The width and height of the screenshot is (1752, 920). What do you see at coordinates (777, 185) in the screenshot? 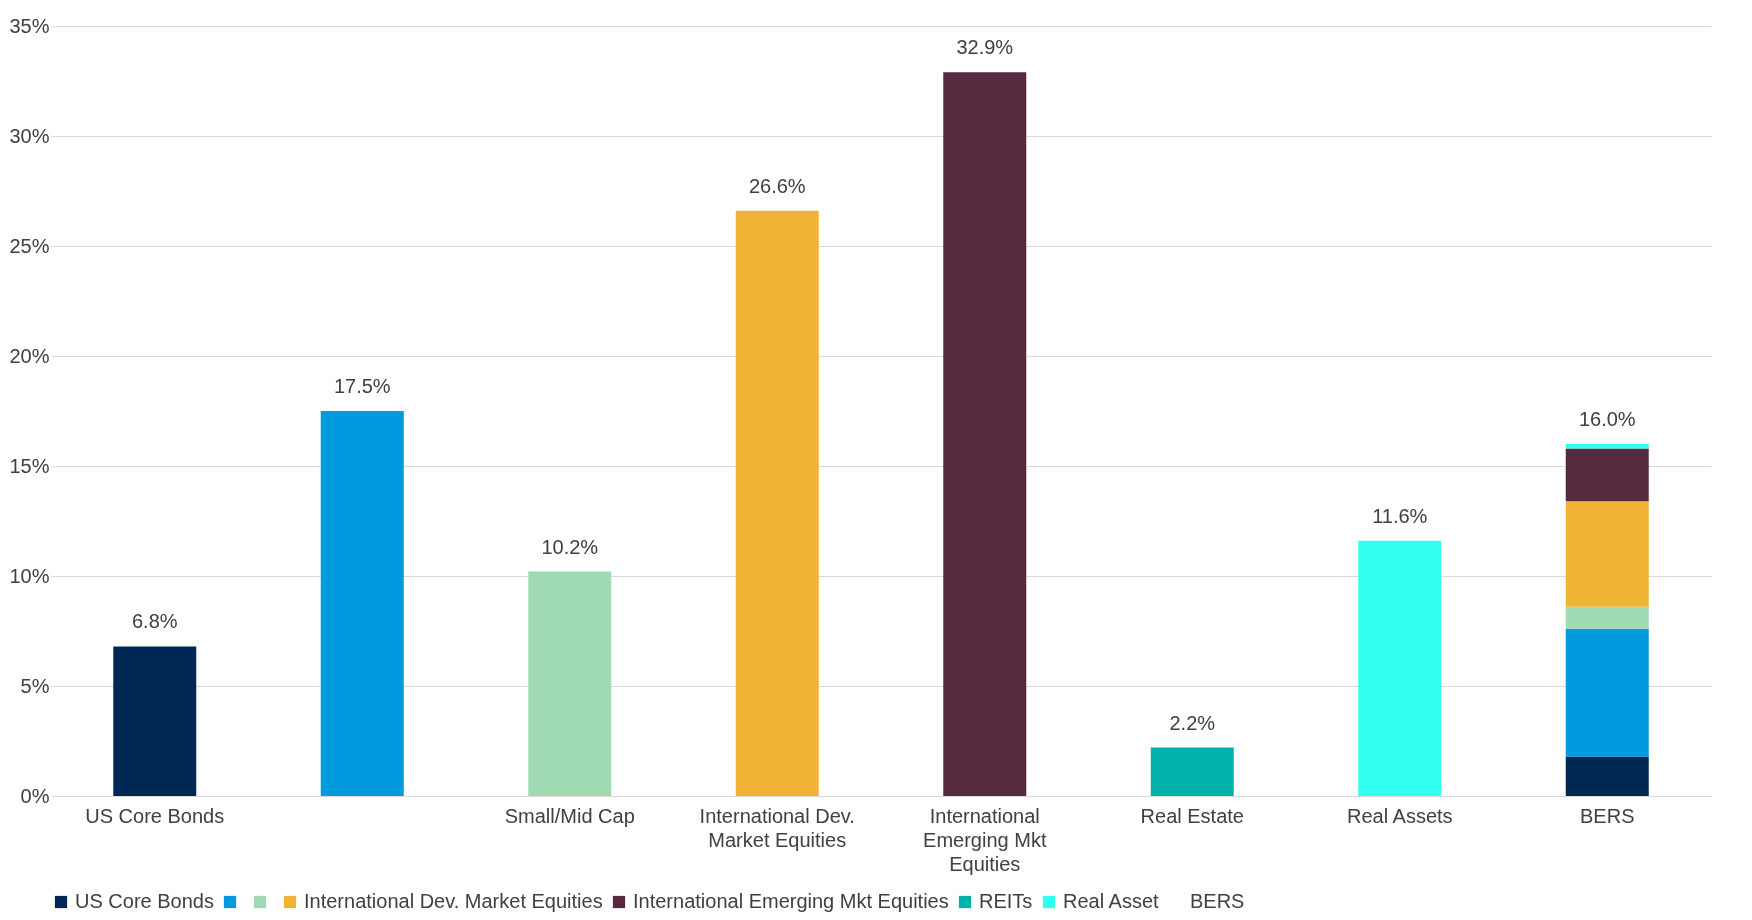
I see `total-label: 26.6%` at bounding box center [777, 185].